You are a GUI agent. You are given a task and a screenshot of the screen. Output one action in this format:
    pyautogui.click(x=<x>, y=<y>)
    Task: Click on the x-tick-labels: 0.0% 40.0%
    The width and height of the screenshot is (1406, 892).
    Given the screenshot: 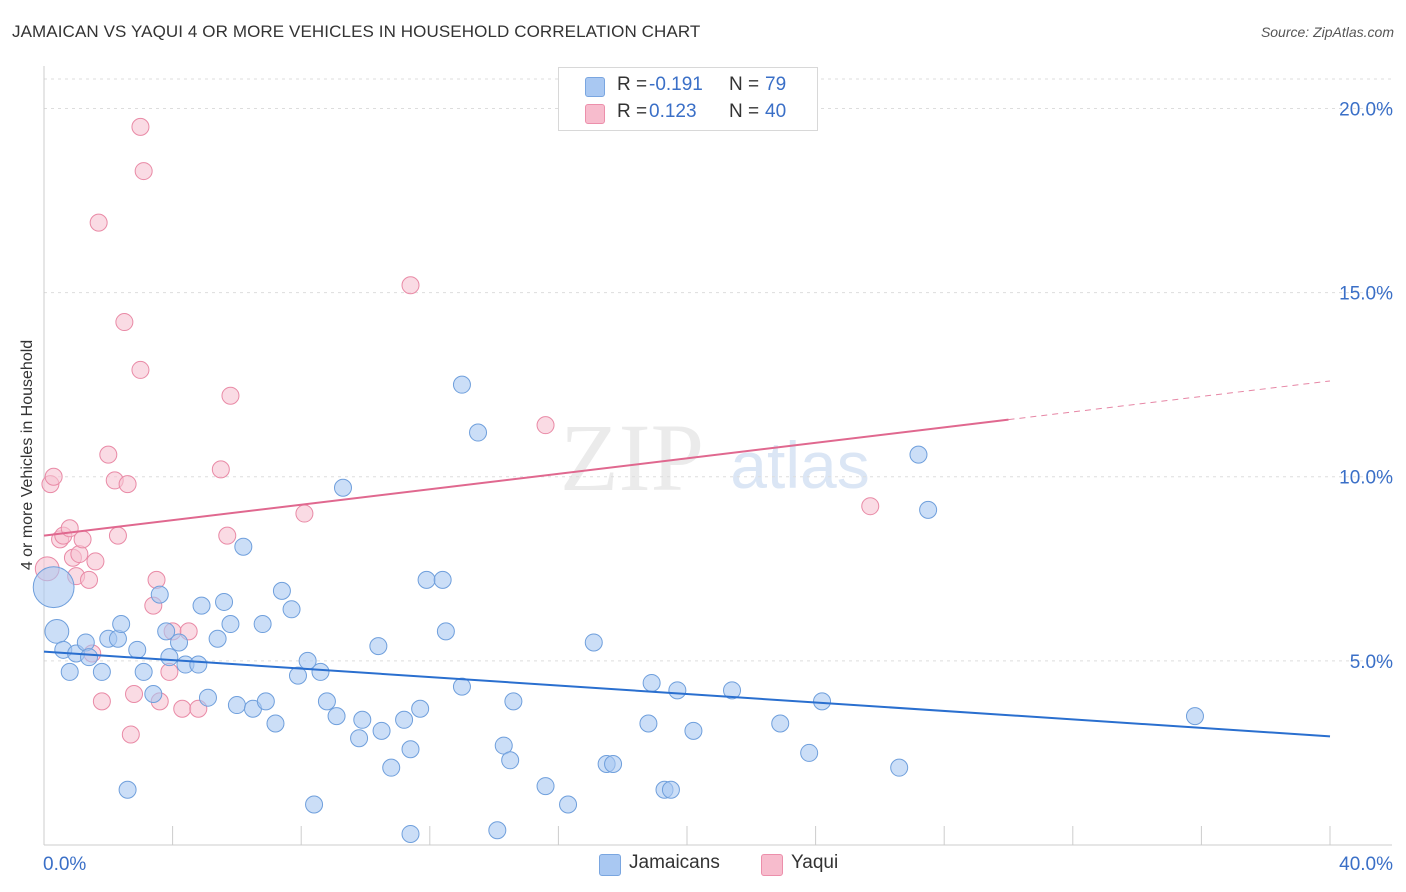 What is the action you would take?
    pyautogui.click(x=718, y=864)
    